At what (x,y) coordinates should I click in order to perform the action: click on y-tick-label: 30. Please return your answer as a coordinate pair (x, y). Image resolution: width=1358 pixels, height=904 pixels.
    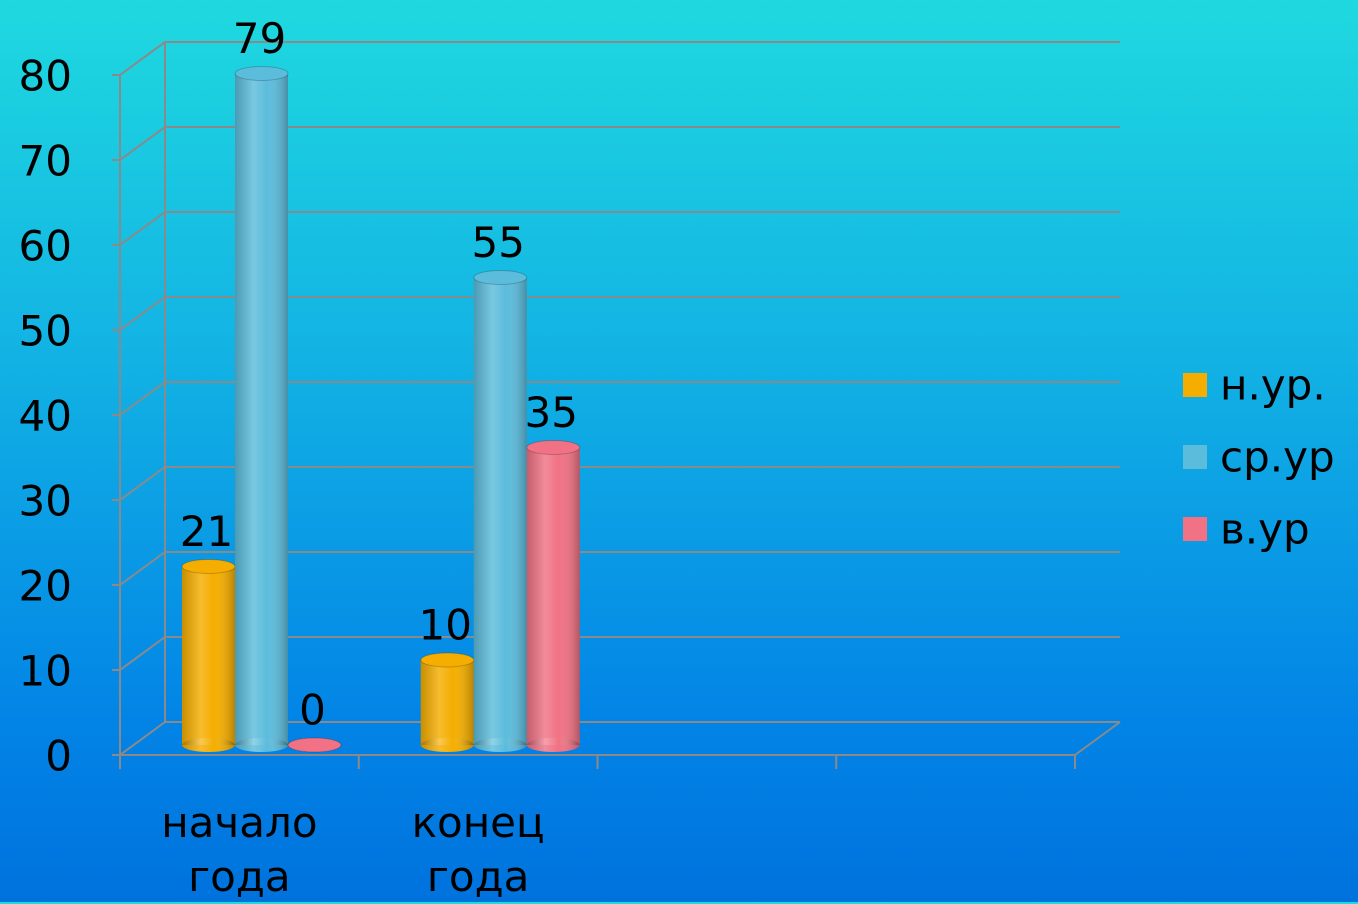
    Looking at the image, I should click on (45, 501).